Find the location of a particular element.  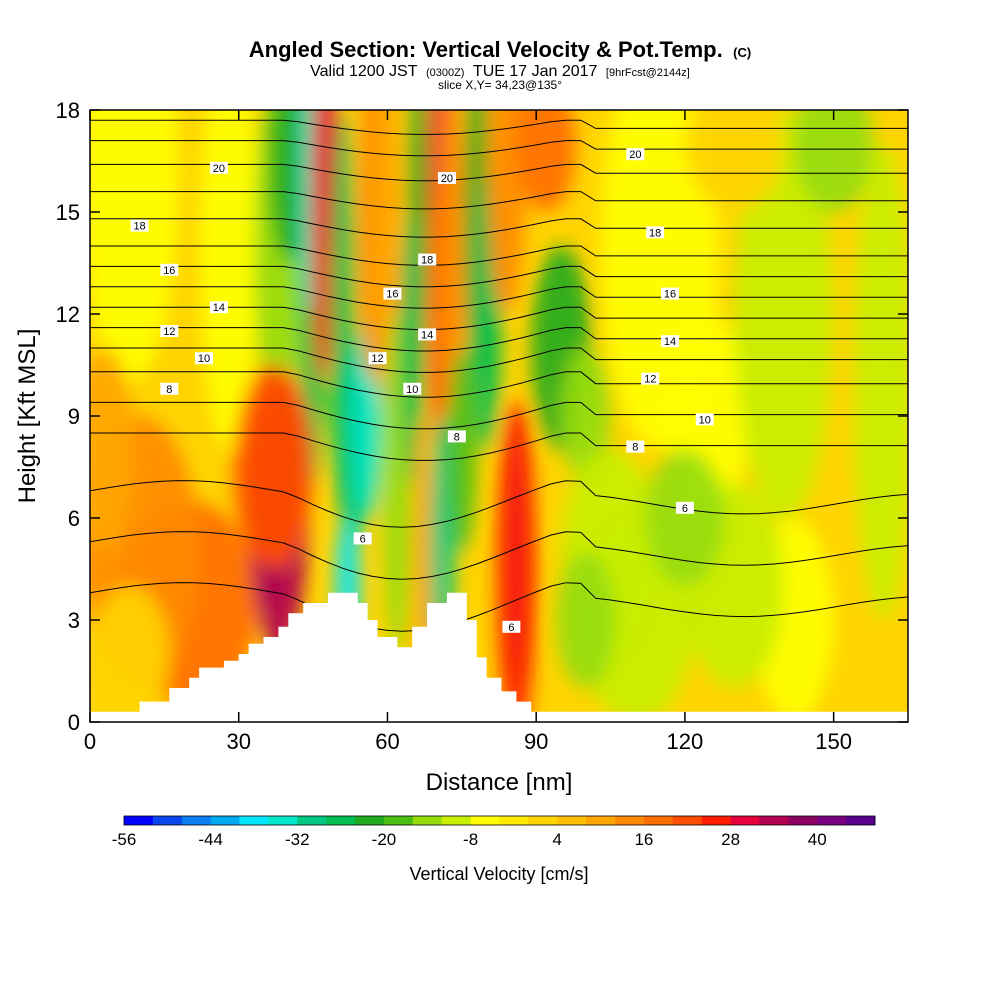

colorbar: -56 -44 -32 -20 -8 4 16 28 40 is located at coordinates (494, 832).